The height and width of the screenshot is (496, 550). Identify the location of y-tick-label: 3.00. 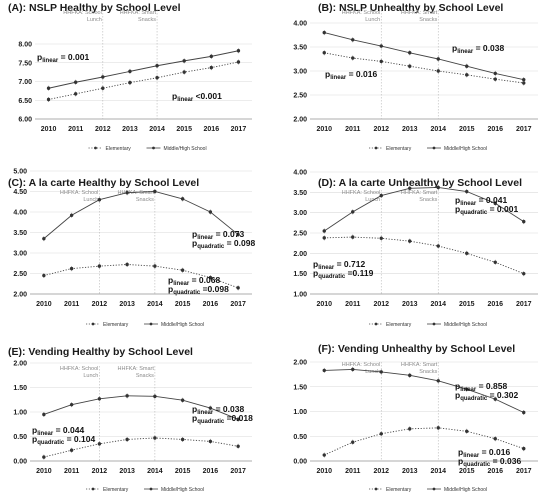
(300, 213).